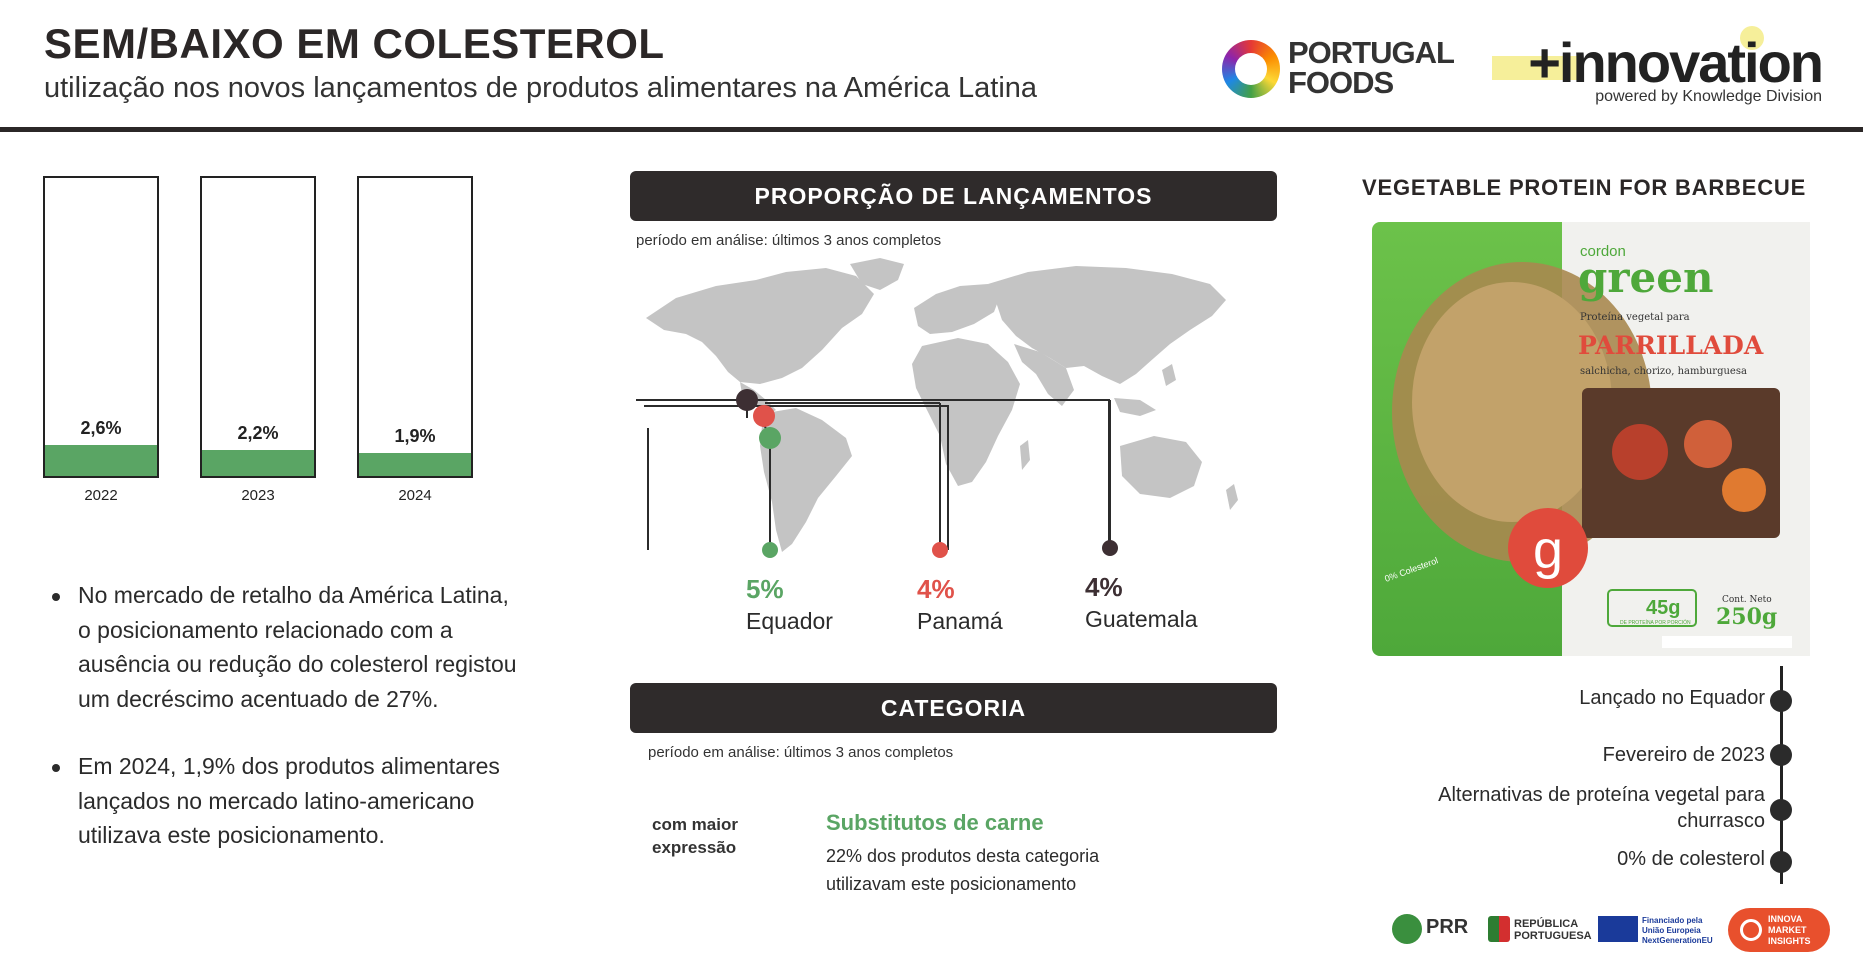 Image resolution: width=1863 pixels, height=978 pixels. What do you see at coordinates (935, 822) in the screenshot?
I see `category-name: Substitutos de carne` at bounding box center [935, 822].